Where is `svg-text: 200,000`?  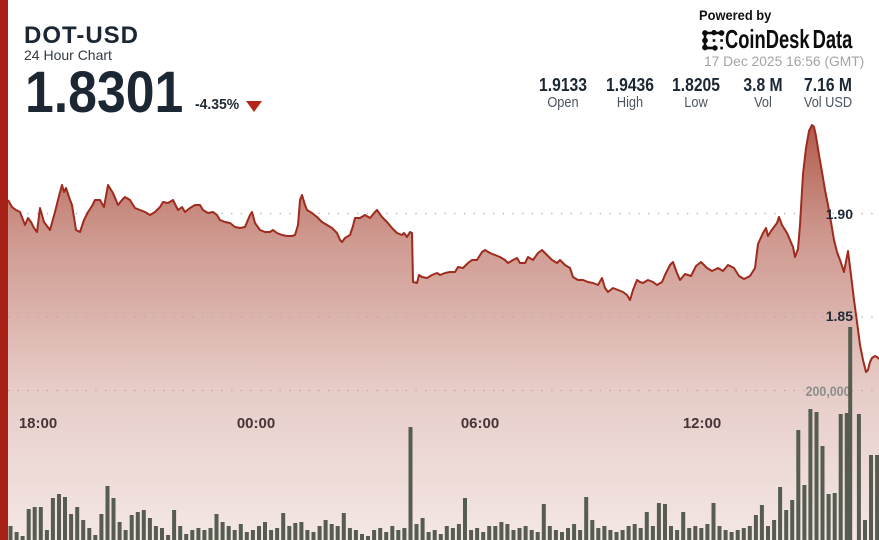
svg-text: 200,000 is located at coordinates (828, 391).